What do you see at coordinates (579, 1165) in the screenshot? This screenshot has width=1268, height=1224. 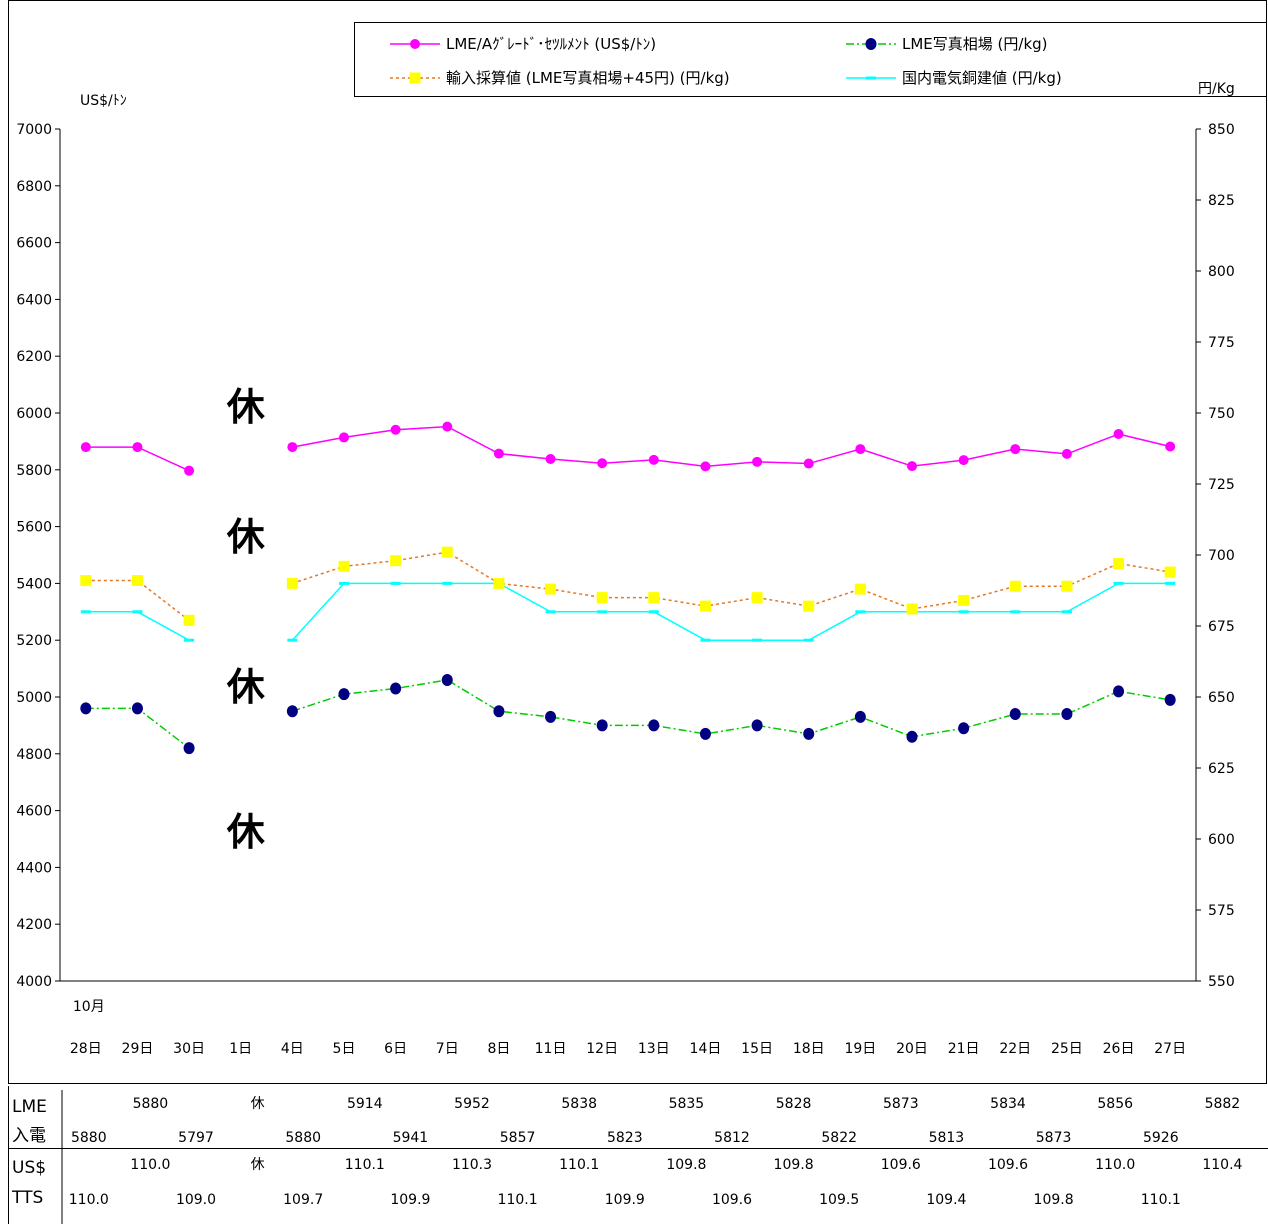 I see `table-cell: 110.1` at bounding box center [579, 1165].